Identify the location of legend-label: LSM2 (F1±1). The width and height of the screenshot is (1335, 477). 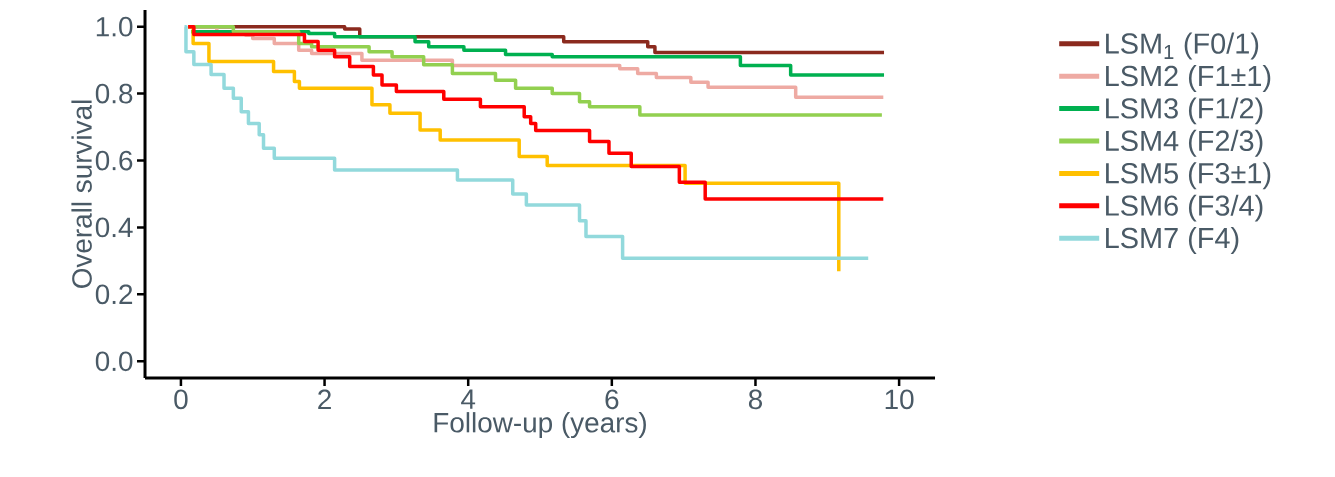
(1188, 78).